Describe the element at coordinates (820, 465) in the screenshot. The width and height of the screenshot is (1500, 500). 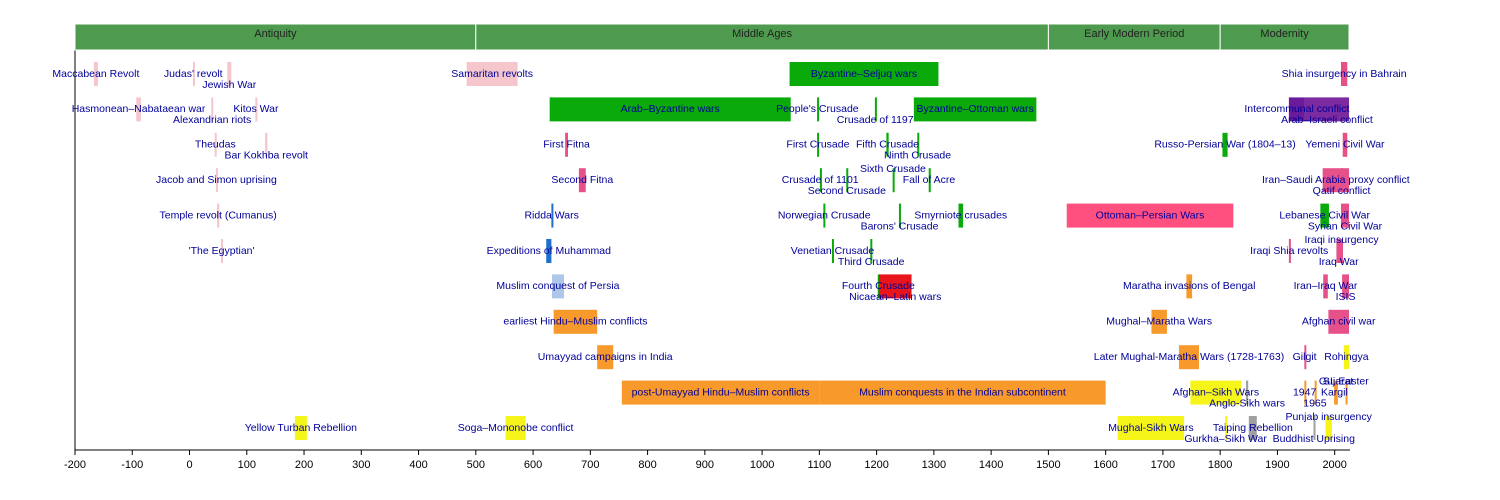
I see `x-tick-label: 1100` at that location.